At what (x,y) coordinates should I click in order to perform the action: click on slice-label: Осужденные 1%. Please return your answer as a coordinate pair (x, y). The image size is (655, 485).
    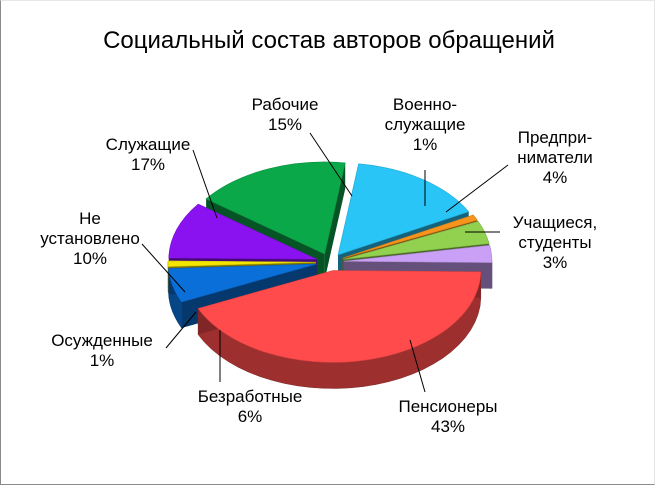
    Looking at the image, I should click on (102, 350).